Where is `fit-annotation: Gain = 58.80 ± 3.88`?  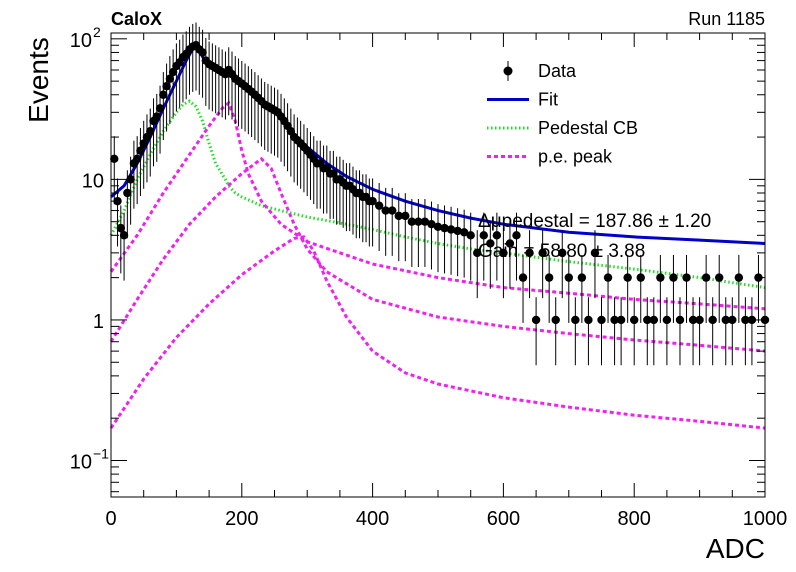
fit-annotation: Gain = 58.80 ± 3.88 is located at coordinates (561, 251).